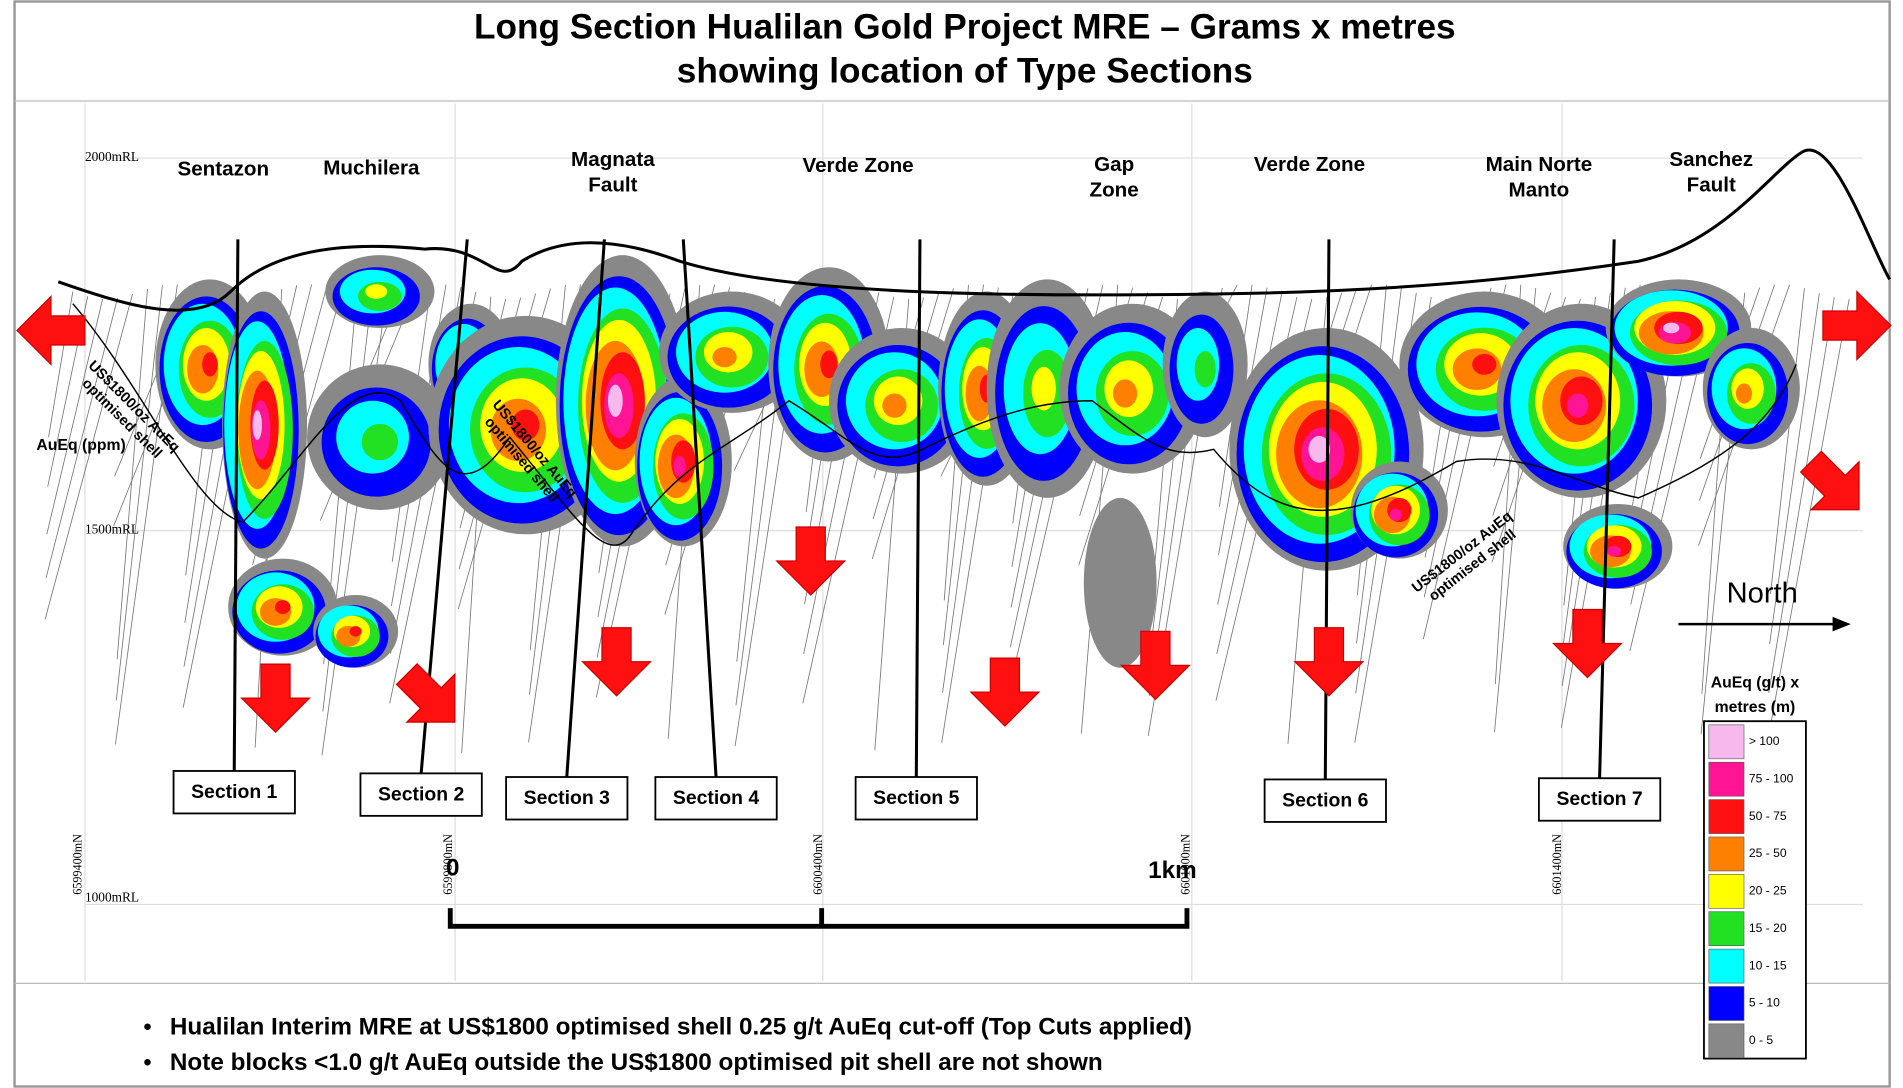  Describe the element at coordinates (1325, 800) in the screenshot. I see `section-label: Section 6` at that location.